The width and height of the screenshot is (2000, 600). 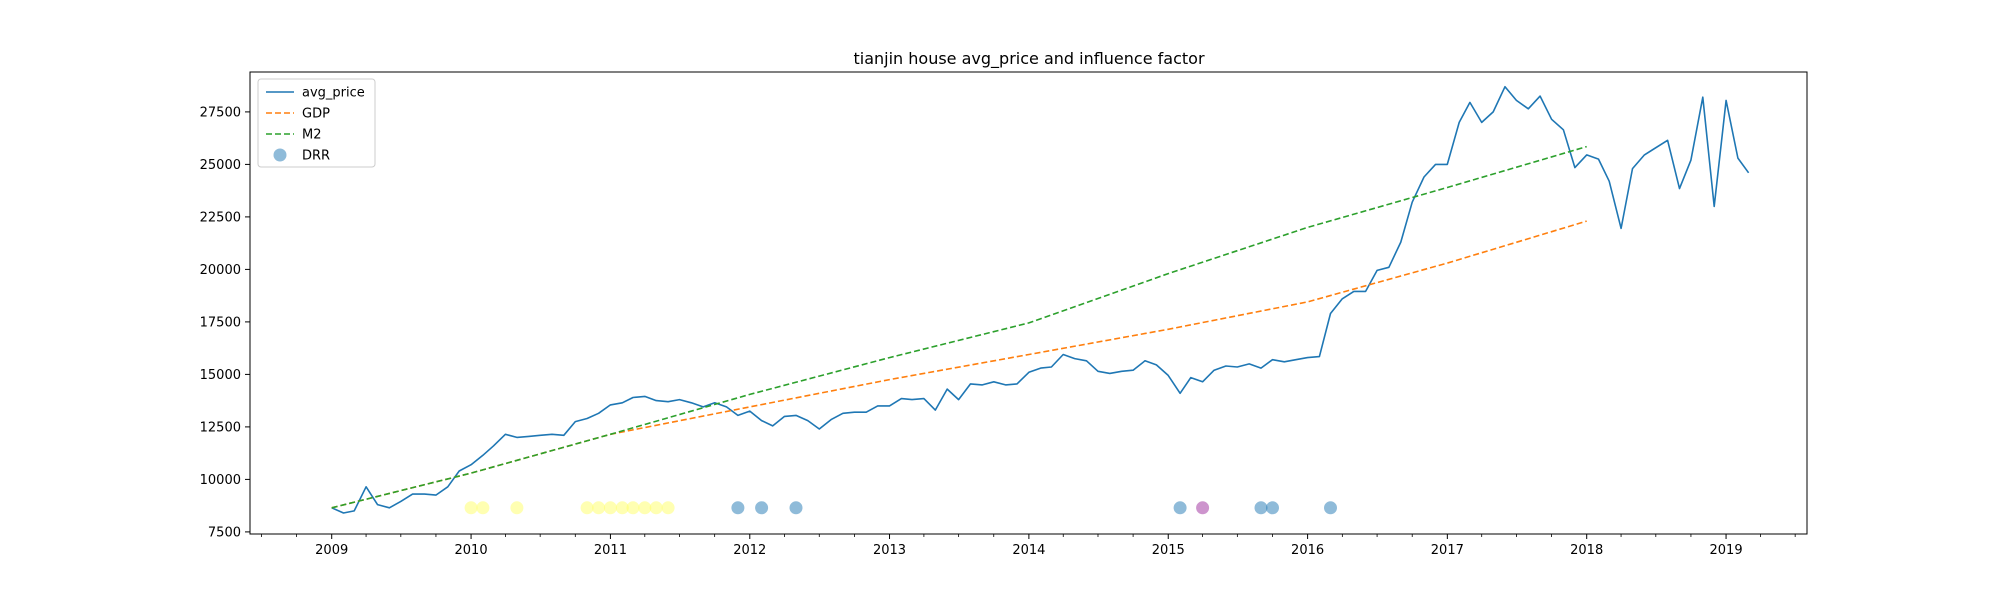 I want to click on legend-label-m2: M2, so click(x=312, y=135).